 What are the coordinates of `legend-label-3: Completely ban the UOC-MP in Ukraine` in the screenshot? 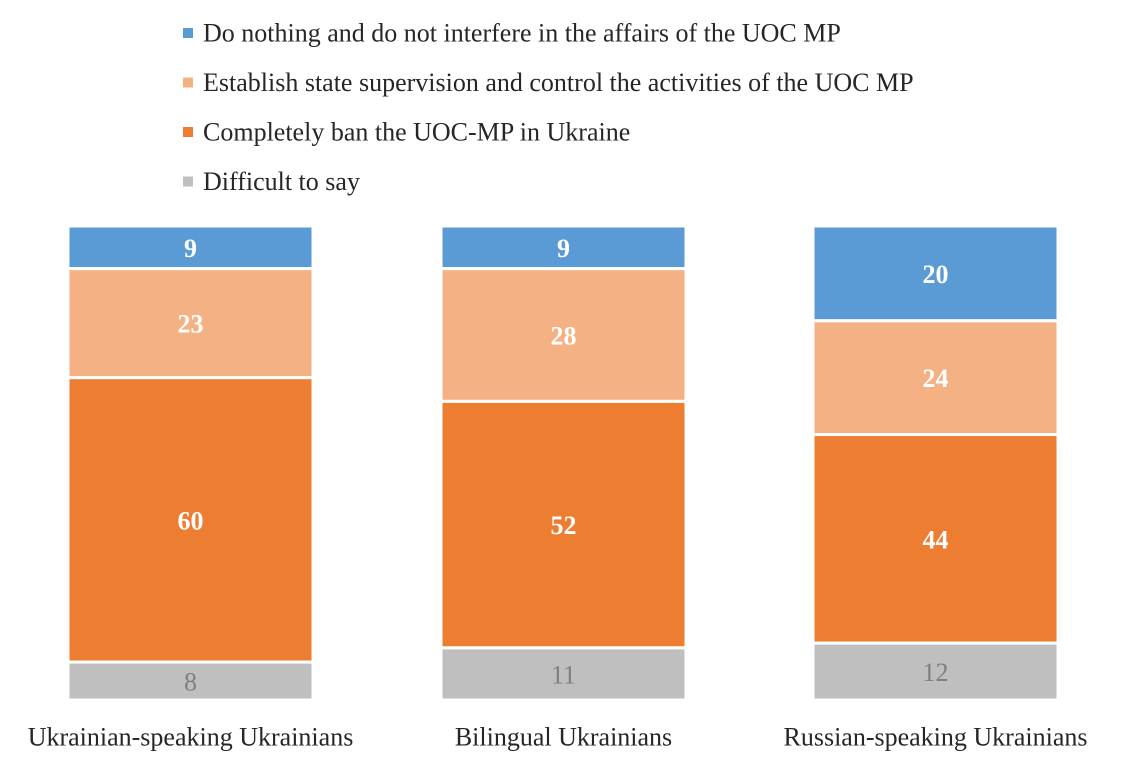 It's located at (416, 132).